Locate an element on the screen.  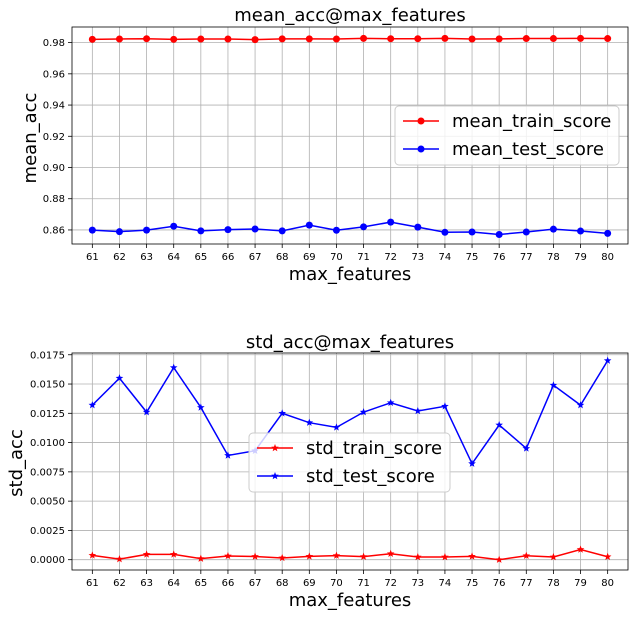
y-tick-label: 0.98 is located at coordinates (54, 43).